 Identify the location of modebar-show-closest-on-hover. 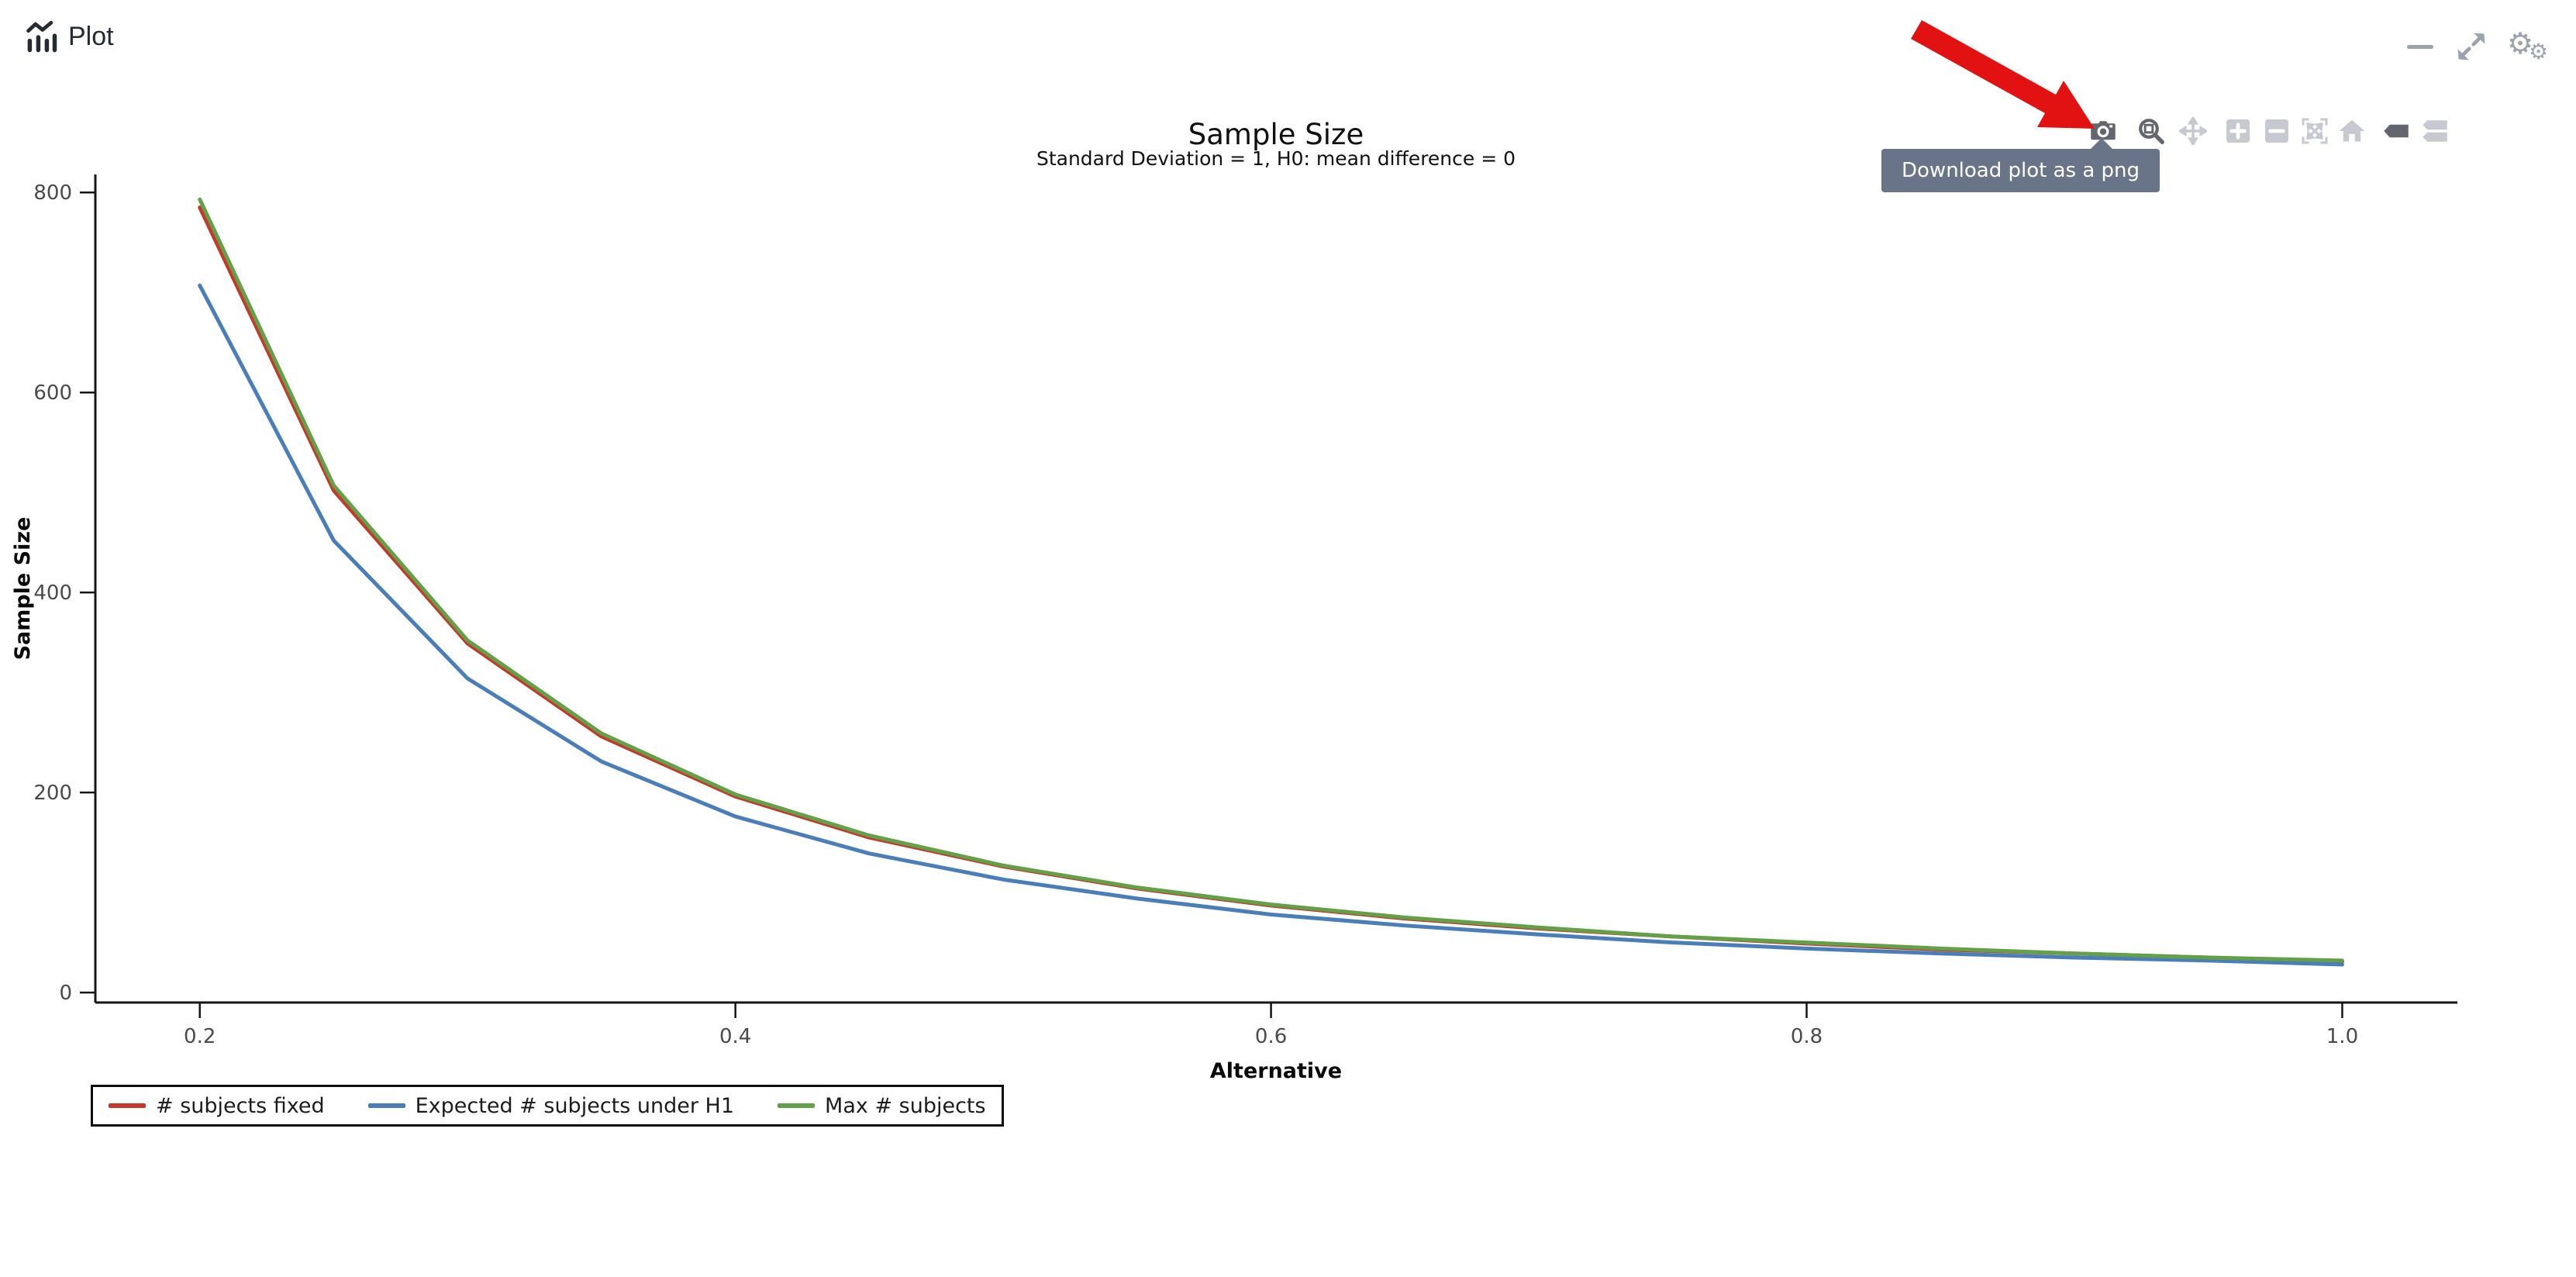
(2396, 131).